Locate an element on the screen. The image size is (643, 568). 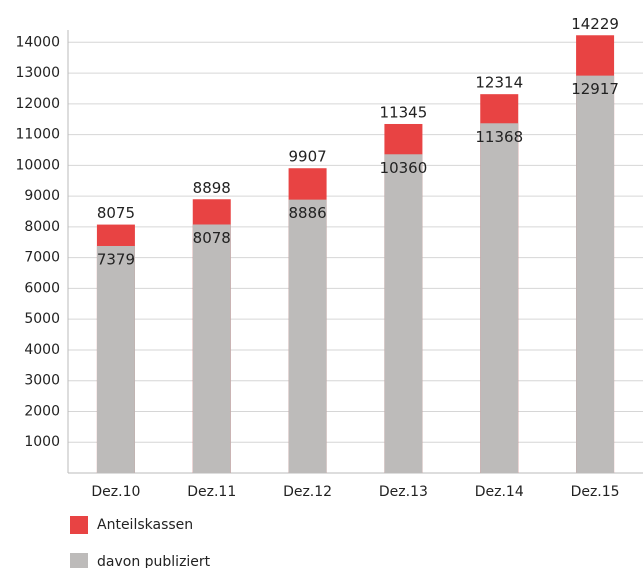
data-label: 14229 is located at coordinates (595, 24).